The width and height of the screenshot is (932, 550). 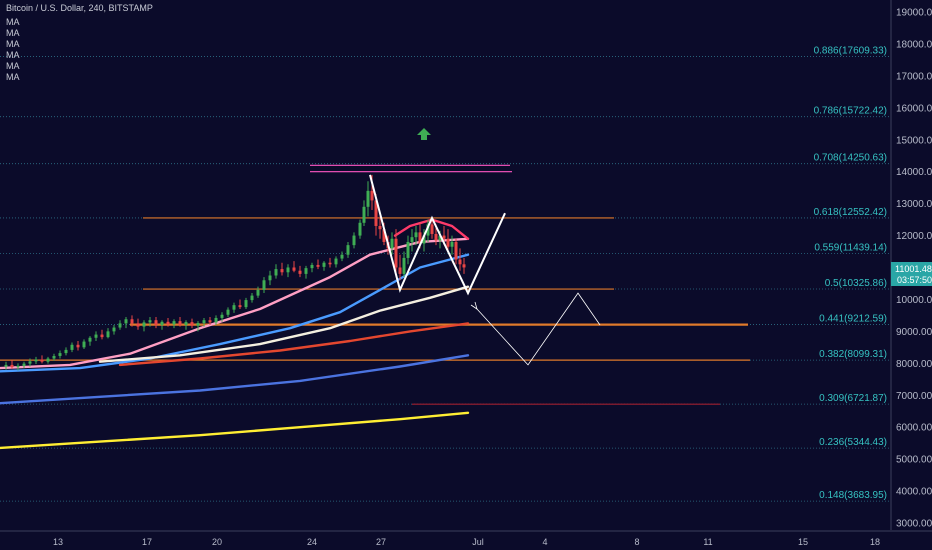 I want to click on fib-label-0.236: 0.236(5344.43), so click(x=853, y=442).